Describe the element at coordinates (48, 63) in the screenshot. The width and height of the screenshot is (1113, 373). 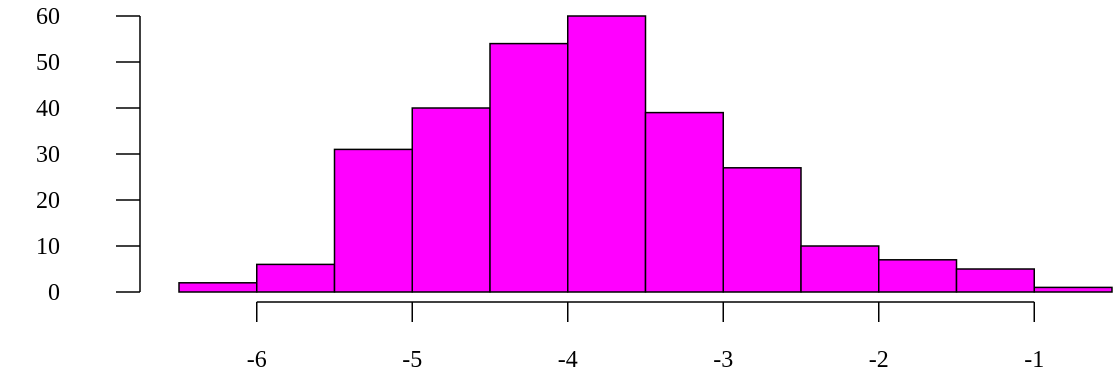
I see `y-tick-label-5: 50` at that location.